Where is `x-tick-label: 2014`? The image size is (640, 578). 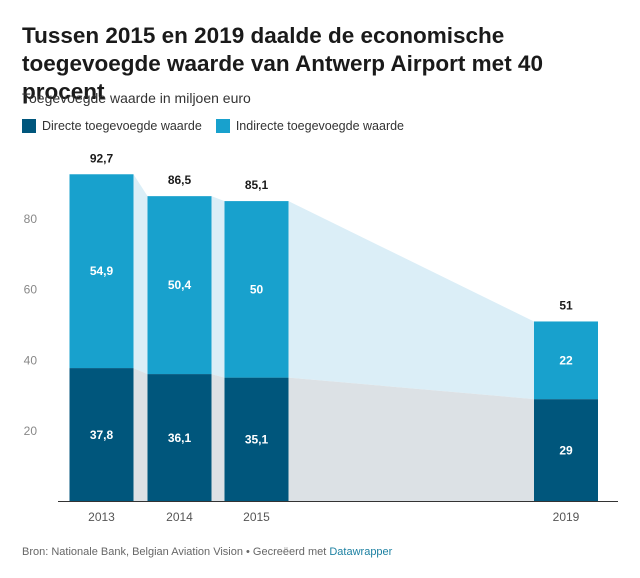
x-tick-label: 2014 is located at coordinates (179, 517).